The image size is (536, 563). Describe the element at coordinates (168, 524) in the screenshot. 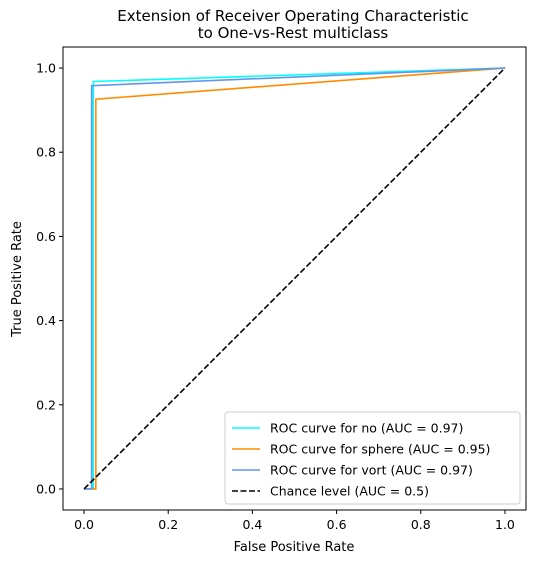

I see `x-tick-label: 0.2` at that location.